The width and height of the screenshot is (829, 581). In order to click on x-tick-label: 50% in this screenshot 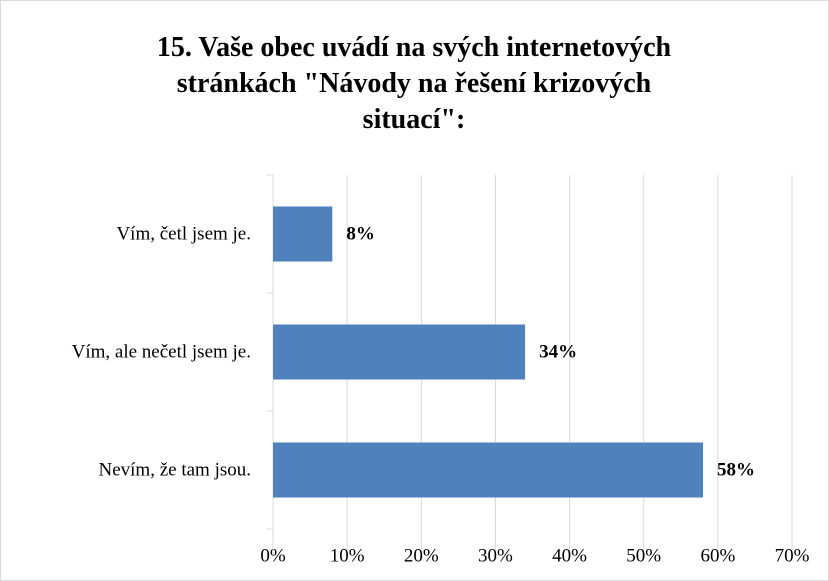, I will do `click(643, 555)`.